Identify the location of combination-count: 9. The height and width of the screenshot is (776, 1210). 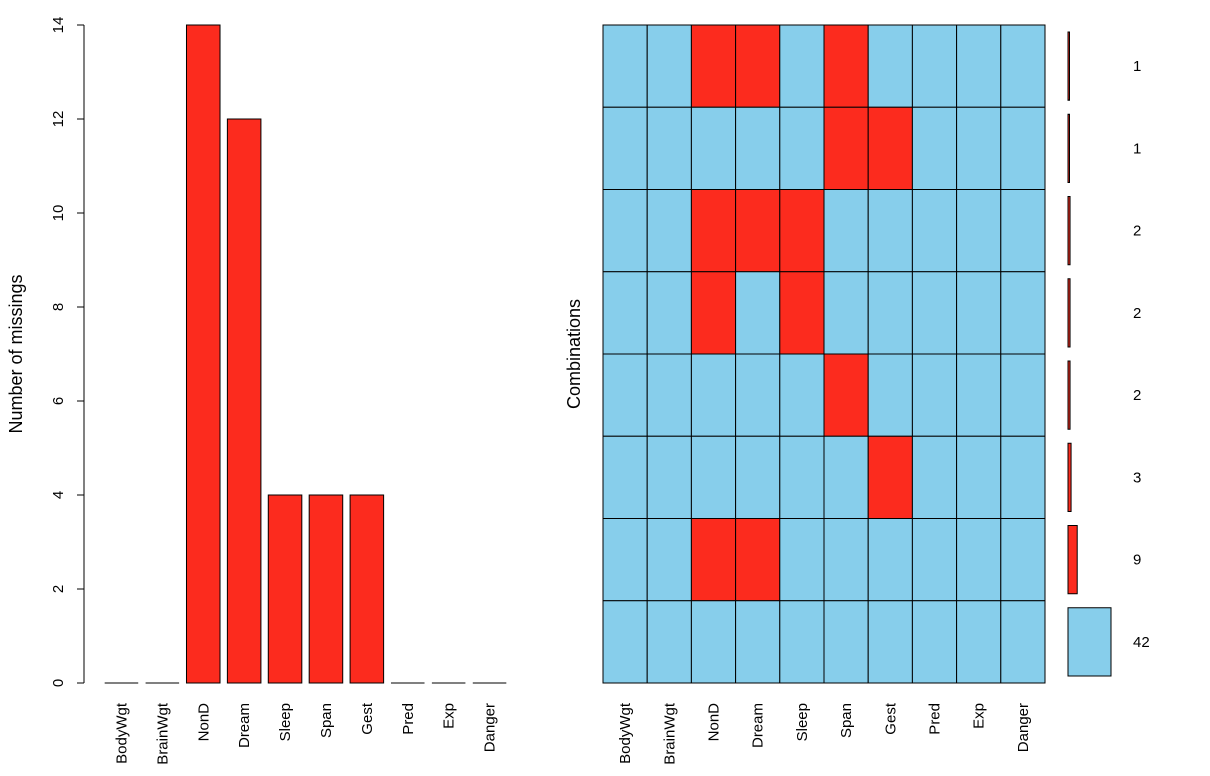
(1137, 560).